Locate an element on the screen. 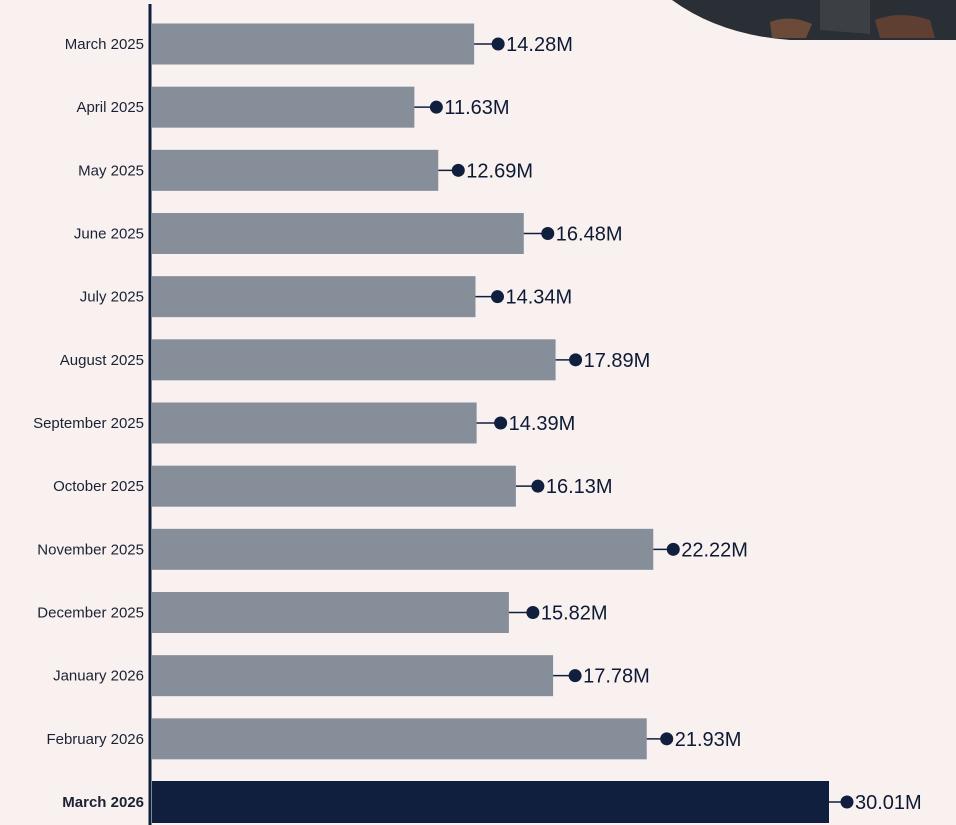 This screenshot has height=825, width=956. category-label-3: June 2025 is located at coordinates (109, 234).